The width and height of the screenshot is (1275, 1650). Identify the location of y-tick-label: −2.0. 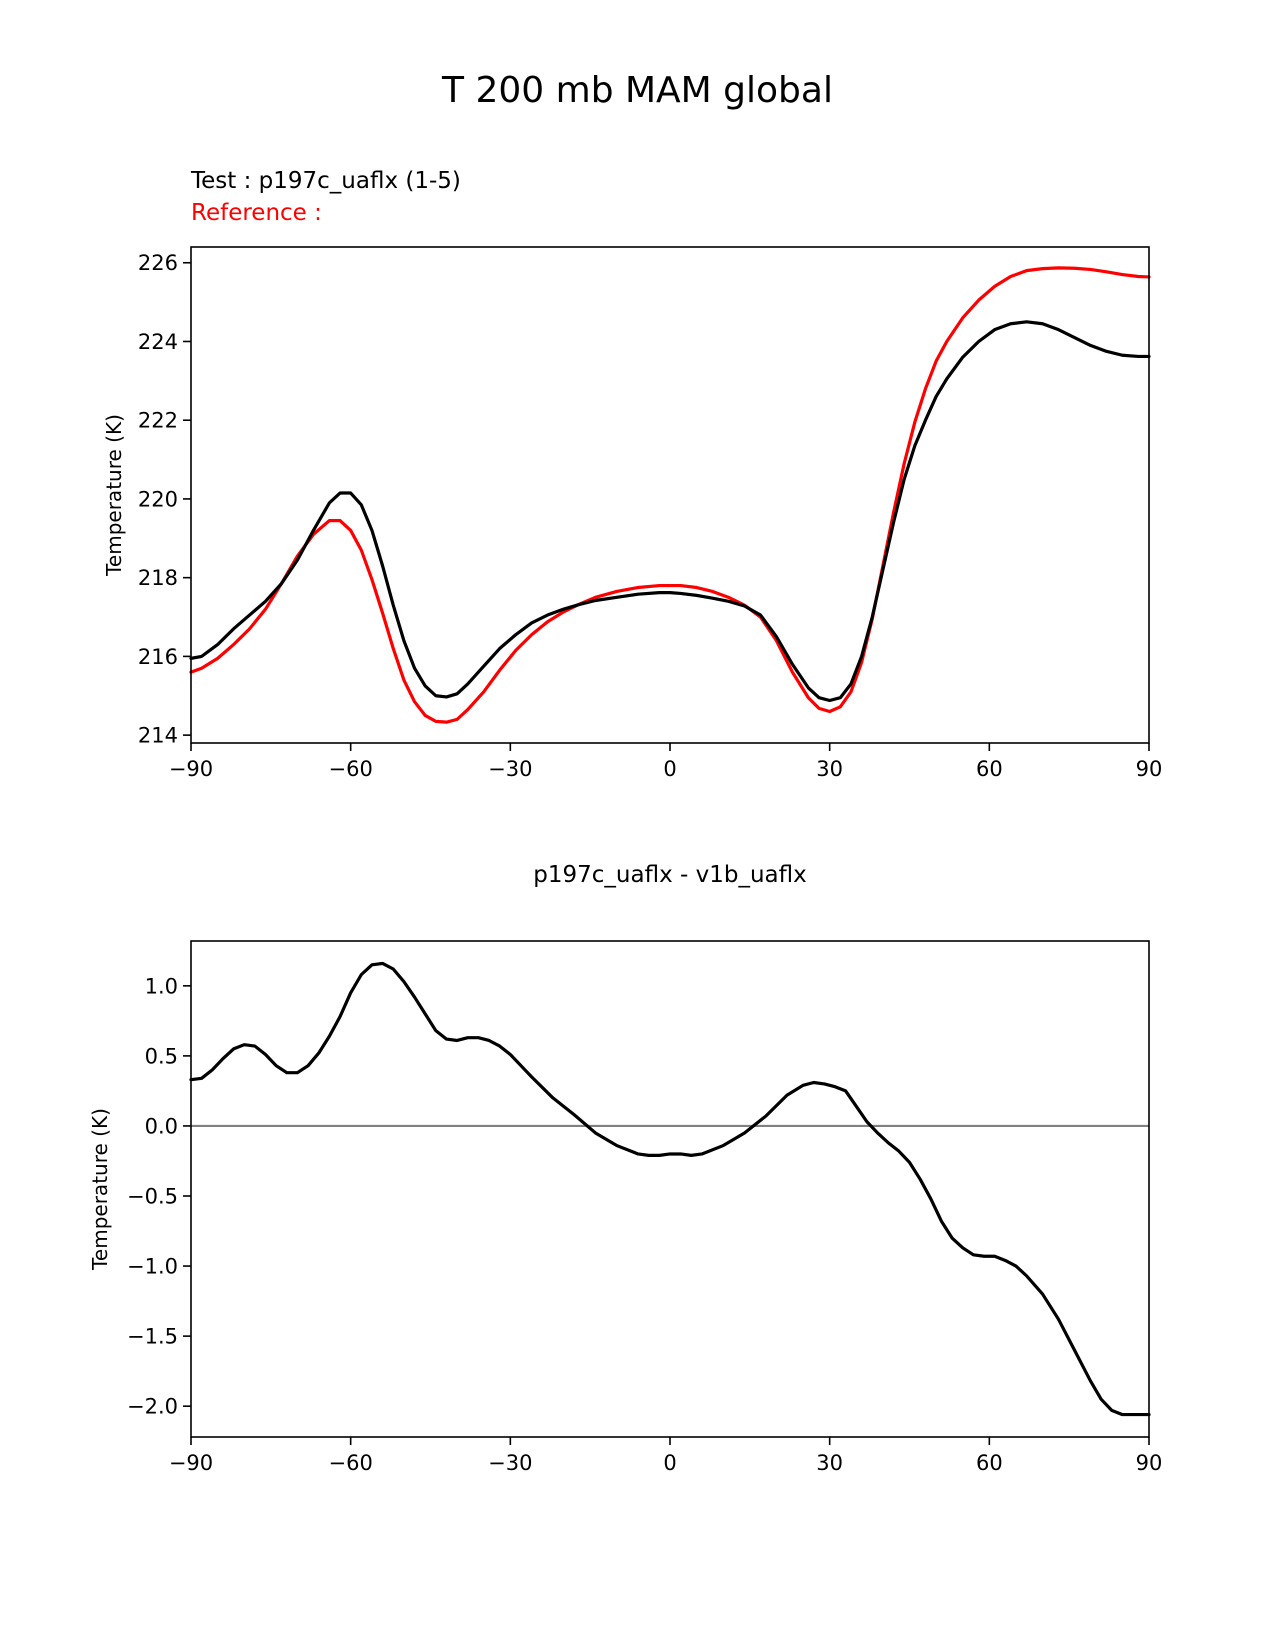
(152, 1407).